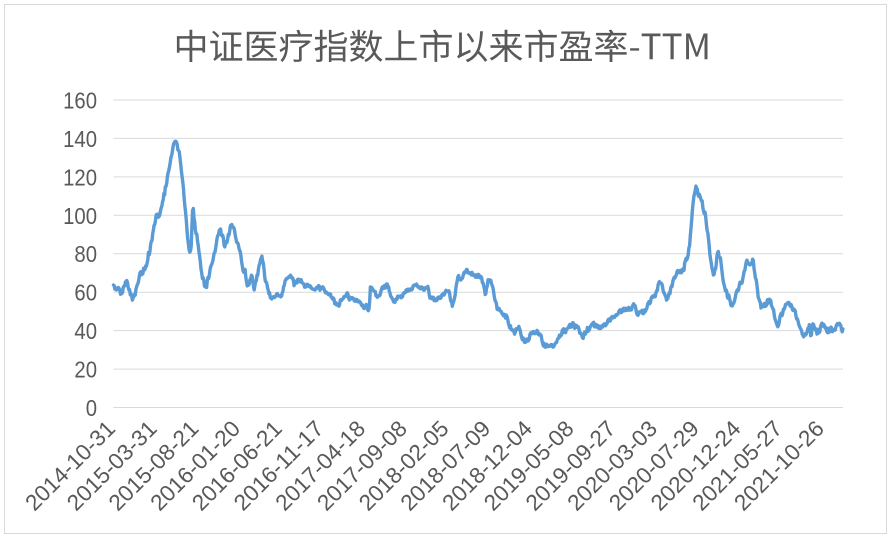 The height and width of the screenshot is (538, 890). I want to click on svg-text: 40, so click(85, 331).